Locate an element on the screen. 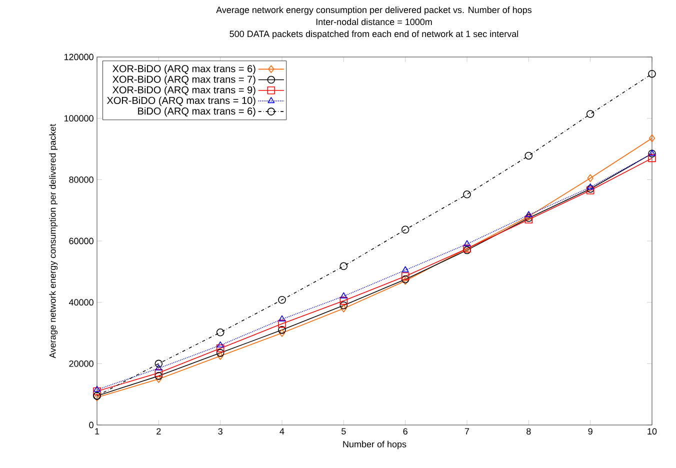 The height and width of the screenshot is (468, 676). legend-label: XOR-BiDO (ARQ max trans = 7) is located at coordinates (184, 80).